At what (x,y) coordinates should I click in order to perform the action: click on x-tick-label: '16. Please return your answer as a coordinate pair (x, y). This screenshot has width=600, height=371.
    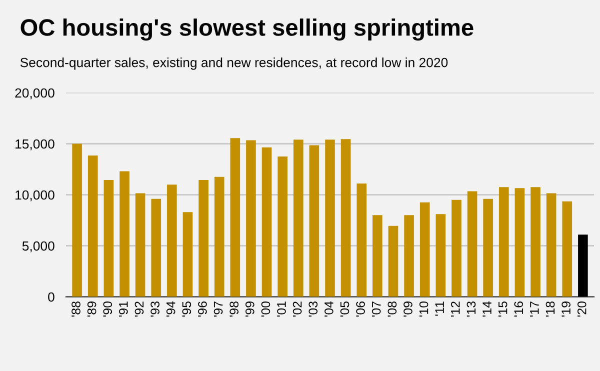
    Looking at the image, I should click on (519, 309).